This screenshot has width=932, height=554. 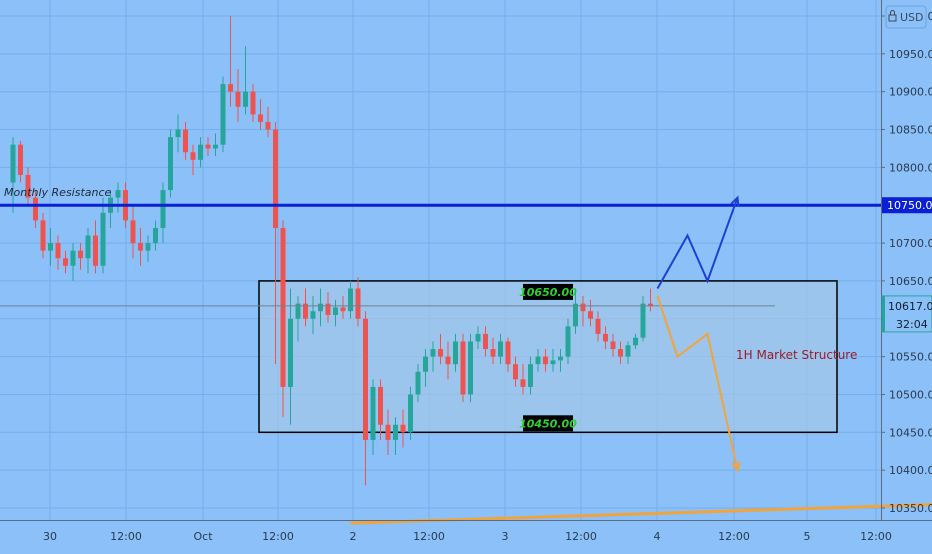 What do you see at coordinates (910, 508) in the screenshot?
I see `price-tick-label: 10350.0` at bounding box center [910, 508].